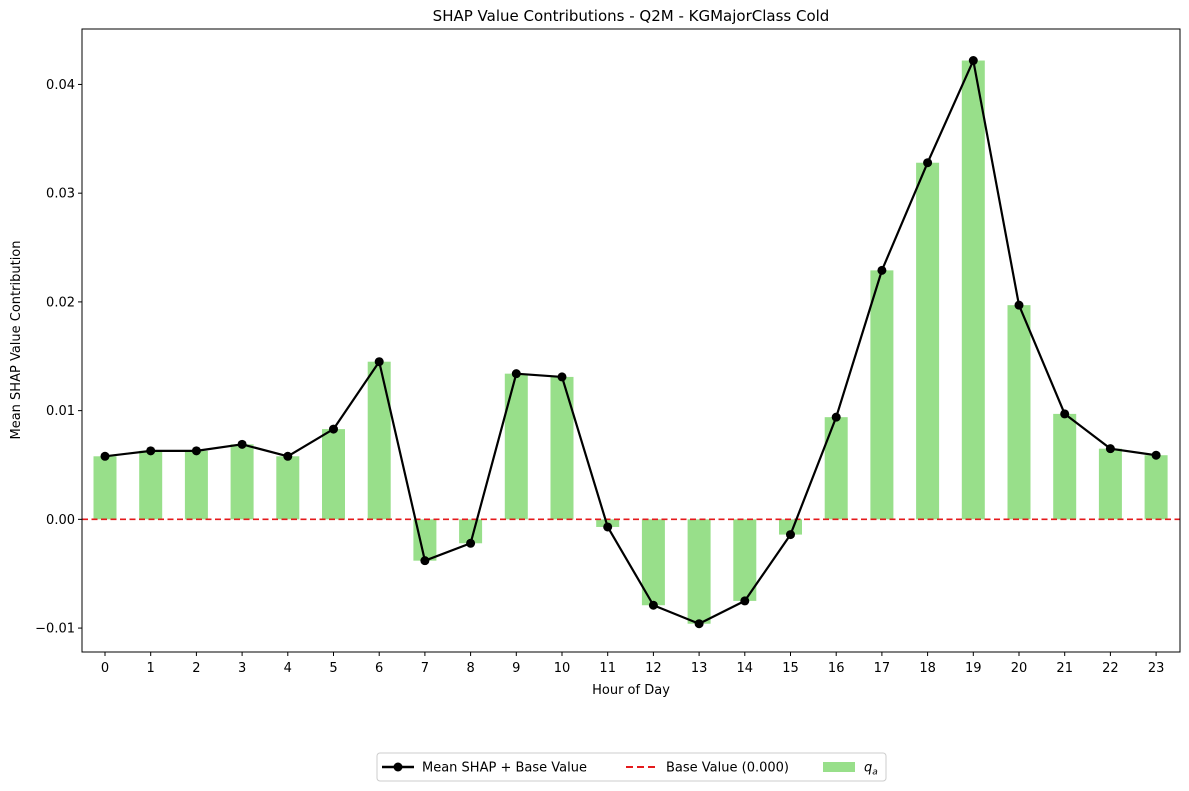 Image resolution: width=1189 pixels, height=791 pixels. Describe the element at coordinates (333, 668) in the screenshot. I see `x-tick-label: 5` at that location.